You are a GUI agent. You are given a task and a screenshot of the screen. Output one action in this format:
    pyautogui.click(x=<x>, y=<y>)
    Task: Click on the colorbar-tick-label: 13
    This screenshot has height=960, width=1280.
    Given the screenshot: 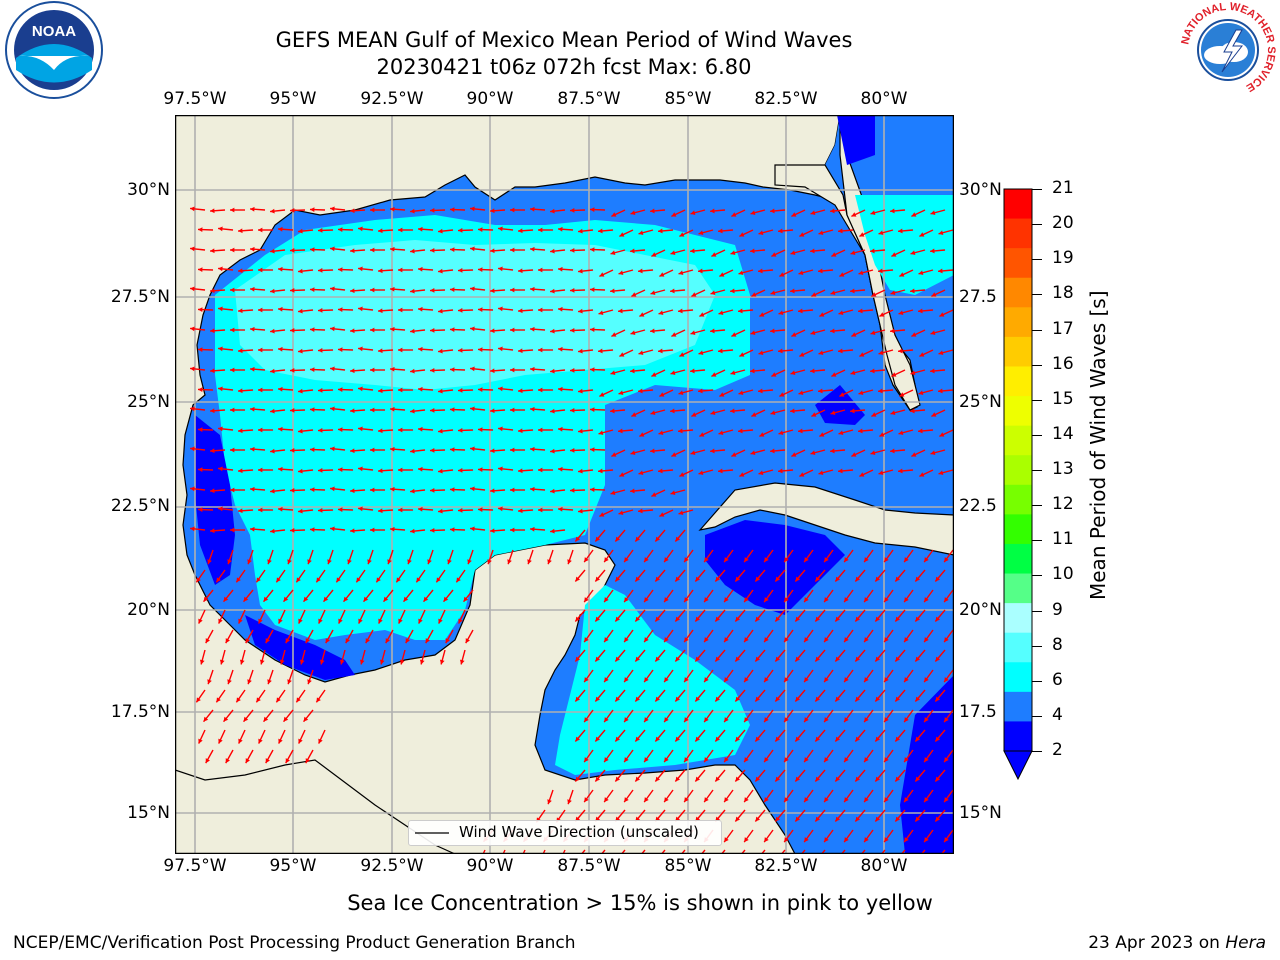 What is the action you would take?
    pyautogui.click(x=1063, y=469)
    